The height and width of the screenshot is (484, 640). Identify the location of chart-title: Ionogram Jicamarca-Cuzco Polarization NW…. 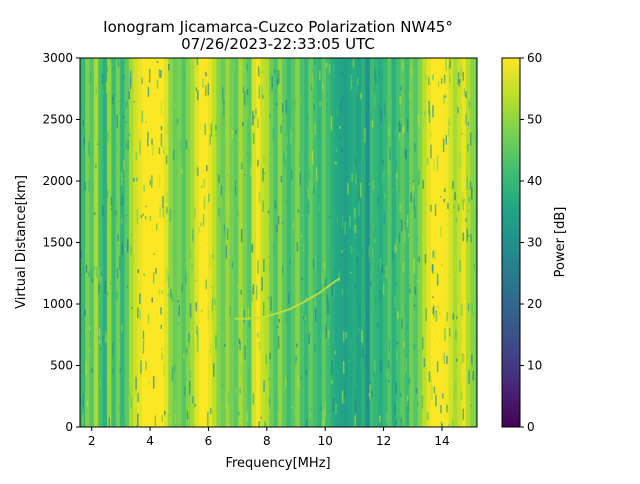
(278, 27).